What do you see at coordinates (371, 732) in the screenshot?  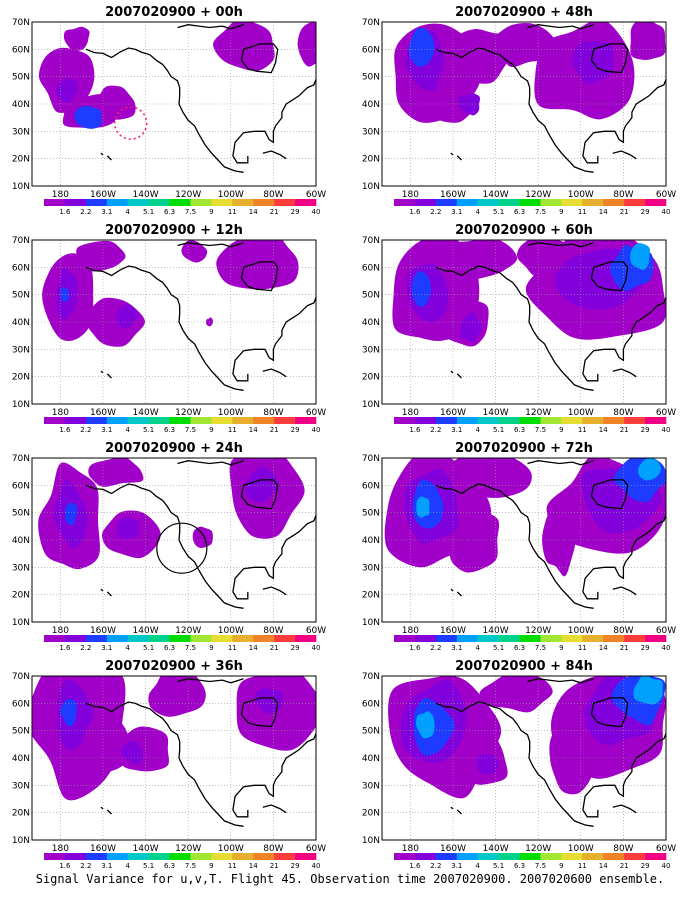 I see `lat-tick-label: 50N` at bounding box center [371, 732].